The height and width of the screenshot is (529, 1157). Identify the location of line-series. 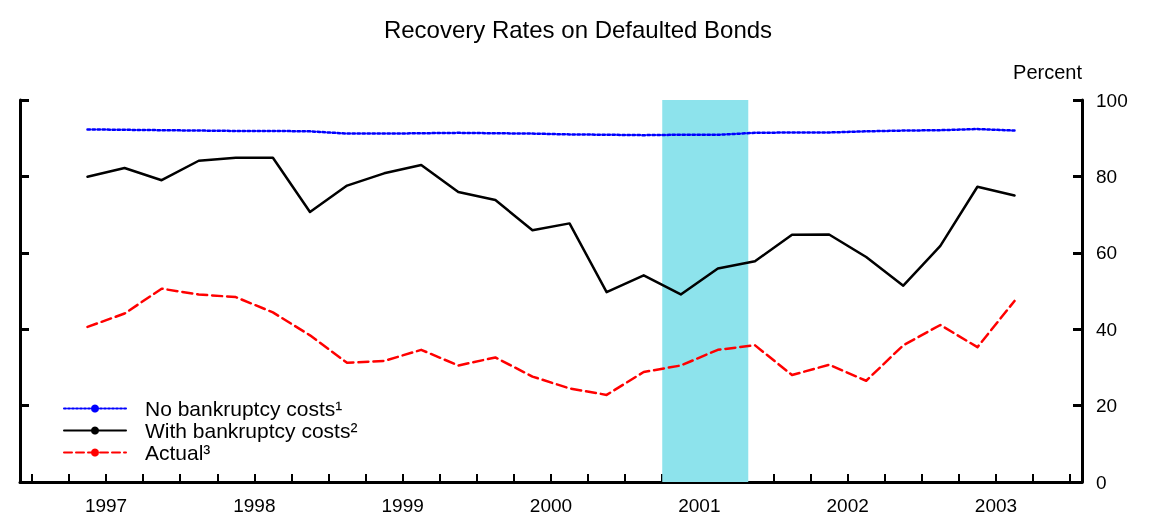
(551, 132).